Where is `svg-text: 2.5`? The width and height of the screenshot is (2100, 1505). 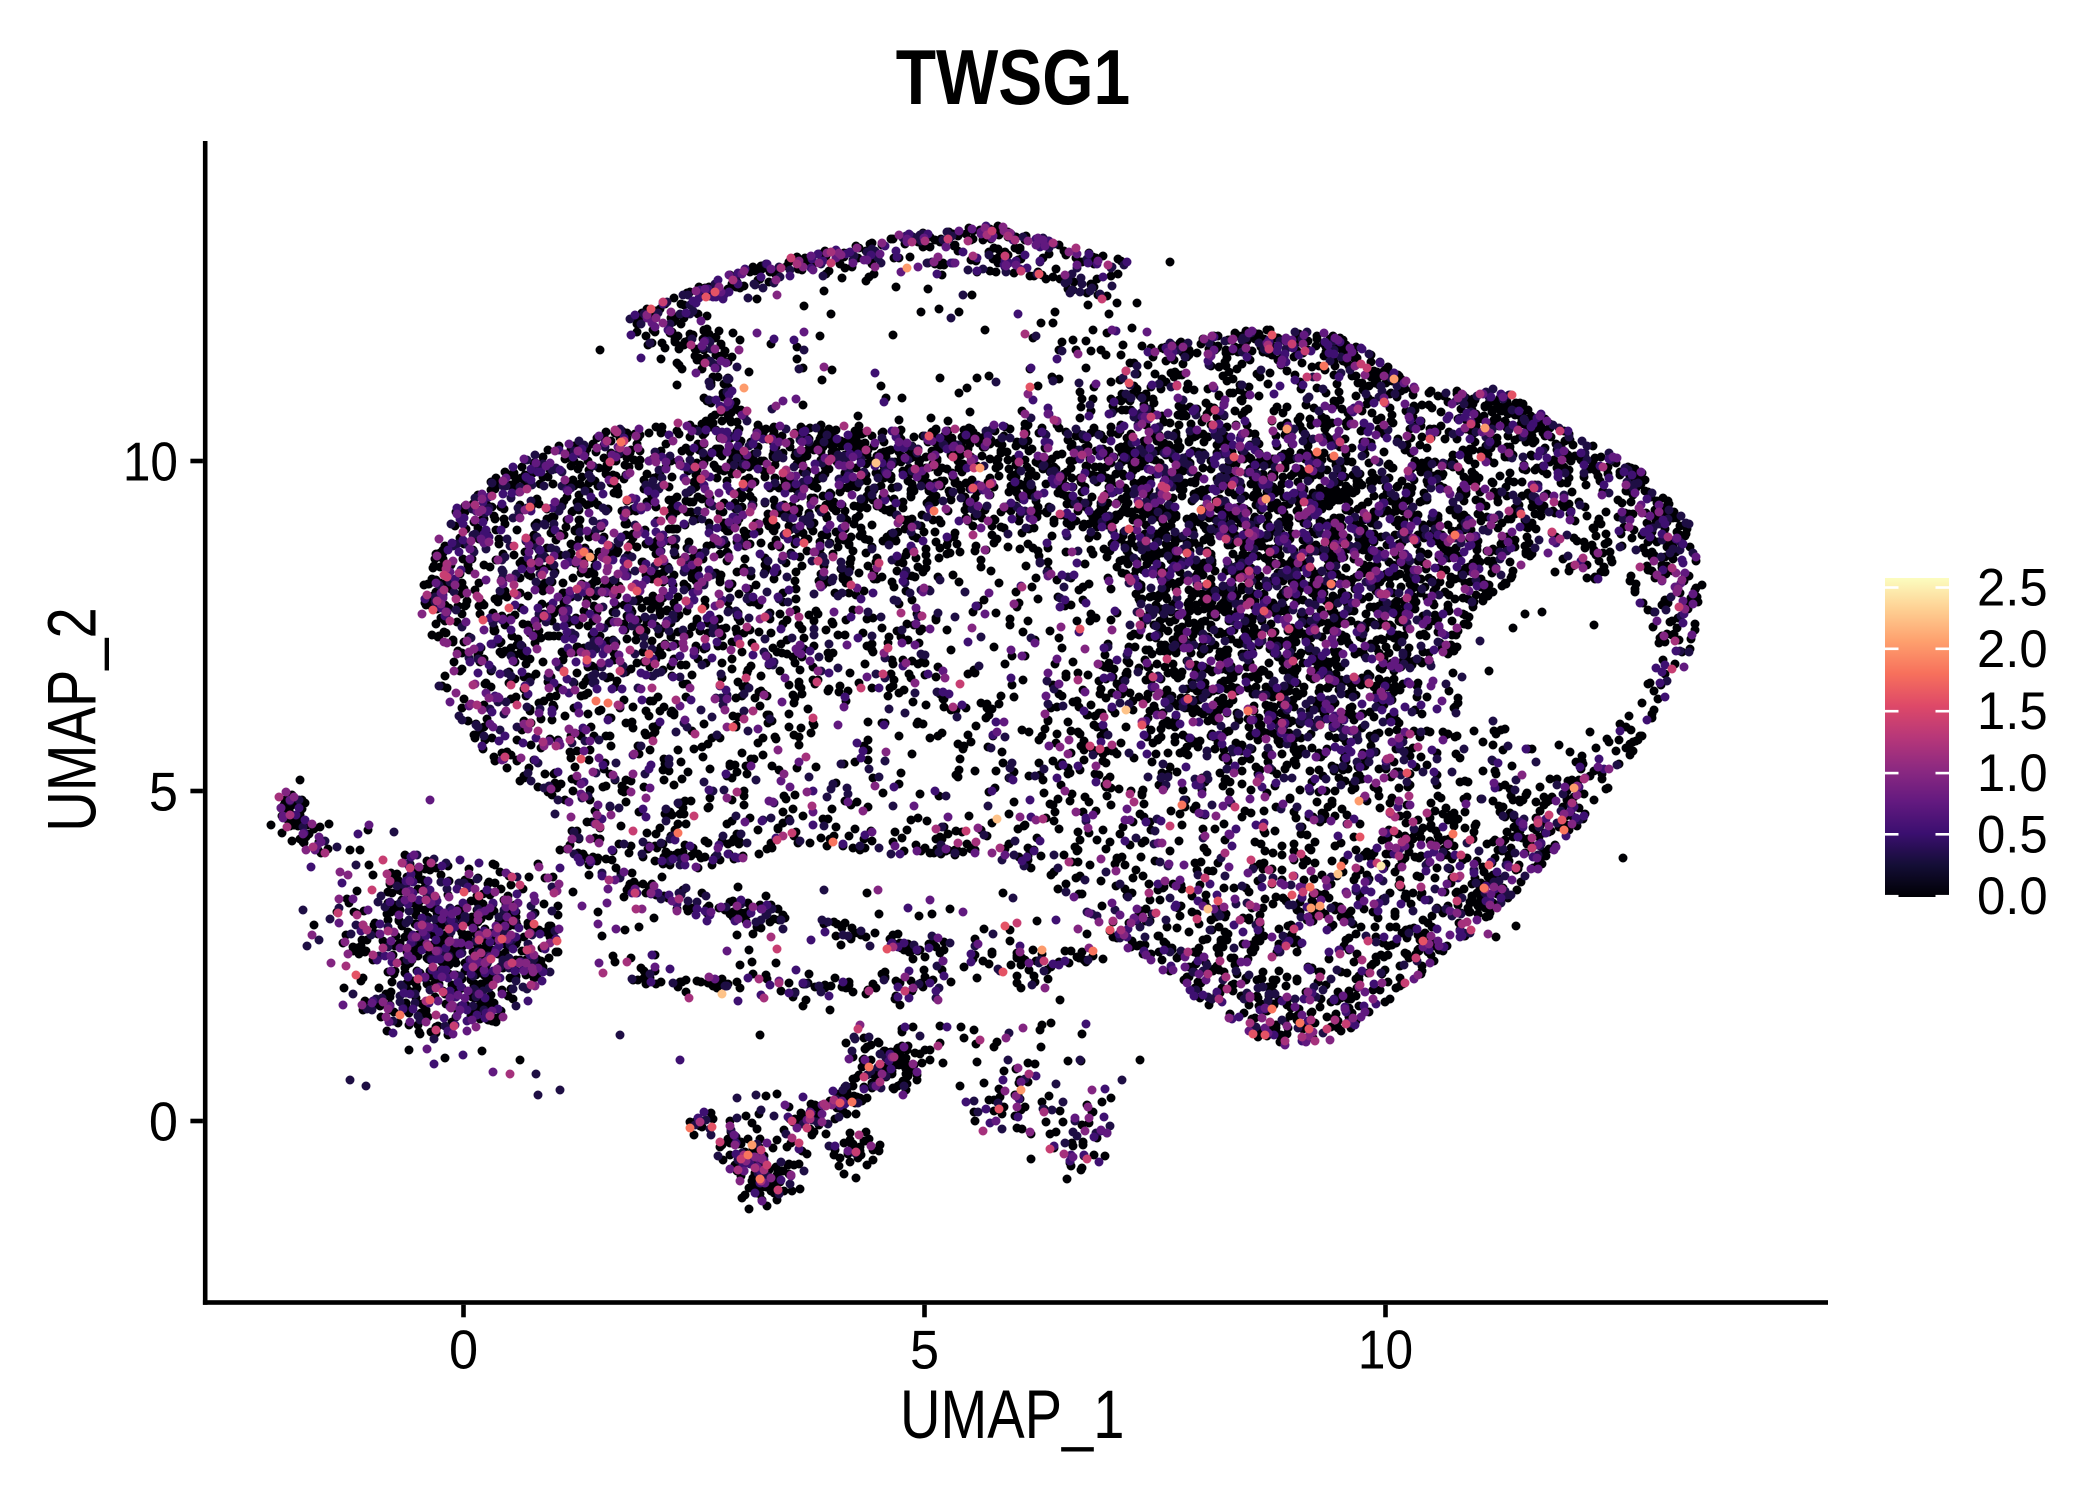
svg-text: 2.5 is located at coordinates (2012, 588).